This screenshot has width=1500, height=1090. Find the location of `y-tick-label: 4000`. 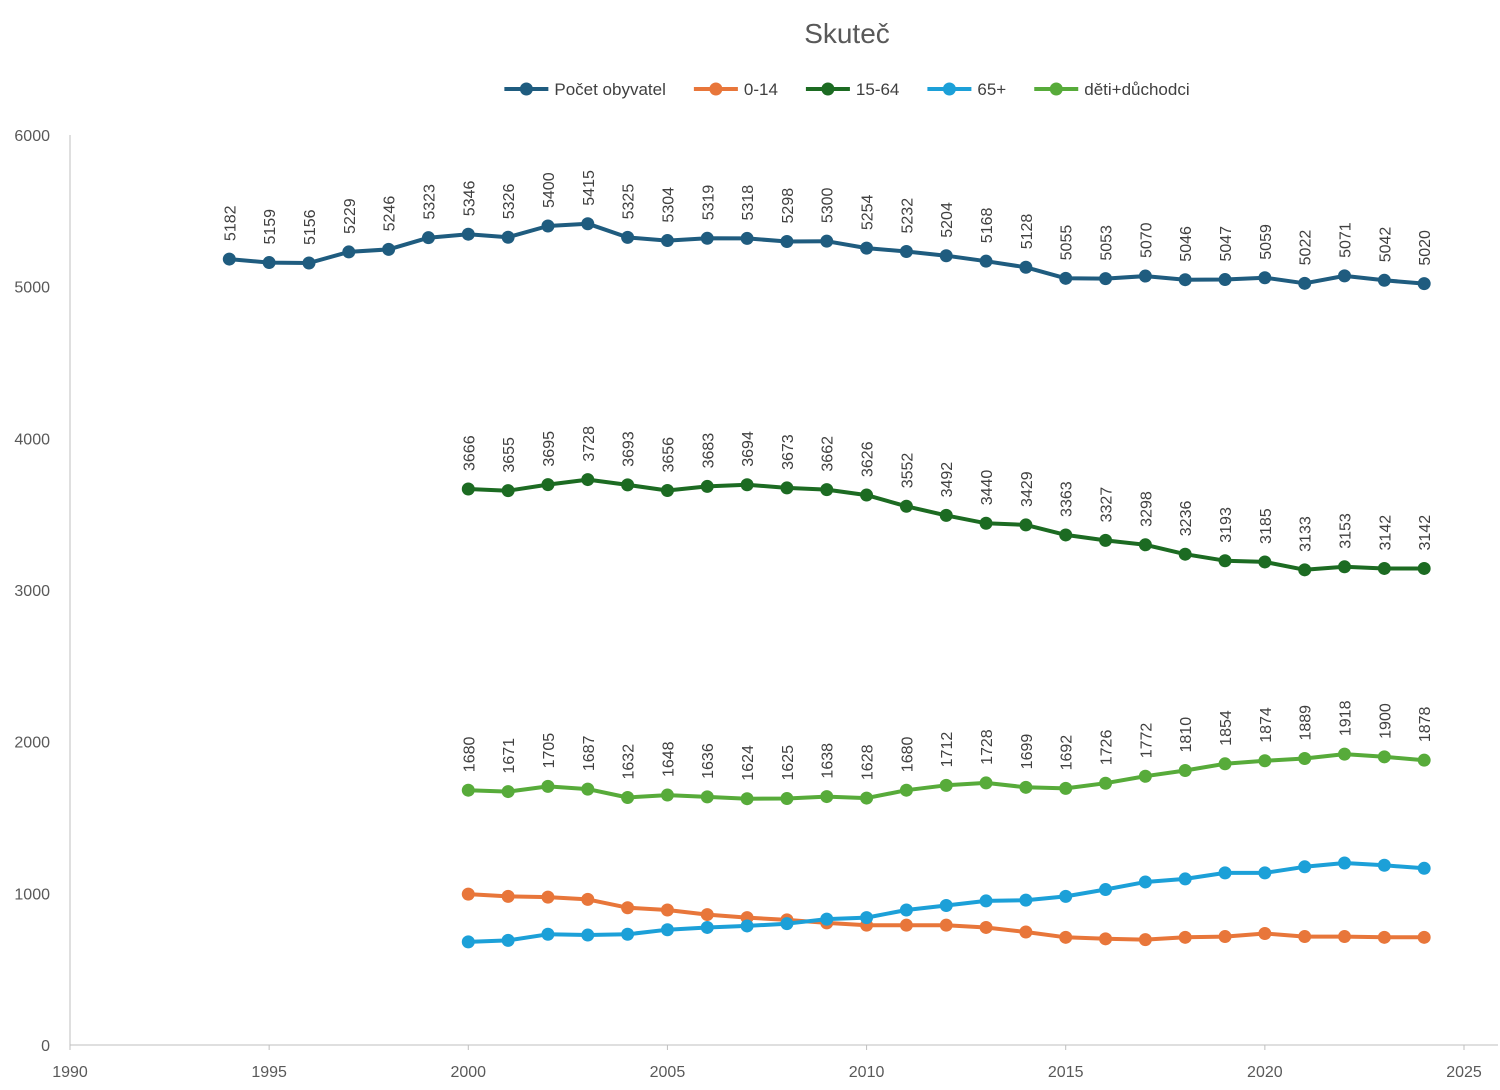

y-tick-label: 4000 is located at coordinates (32, 439).